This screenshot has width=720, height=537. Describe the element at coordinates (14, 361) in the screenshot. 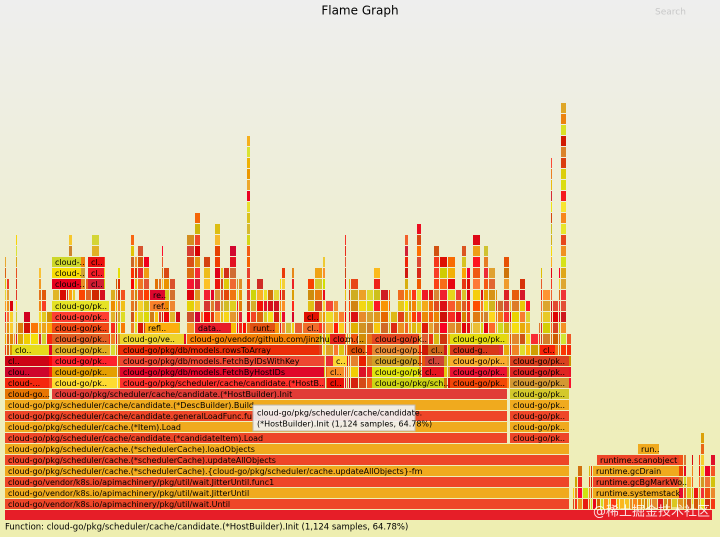

I see `frame-label: cl..` at that location.